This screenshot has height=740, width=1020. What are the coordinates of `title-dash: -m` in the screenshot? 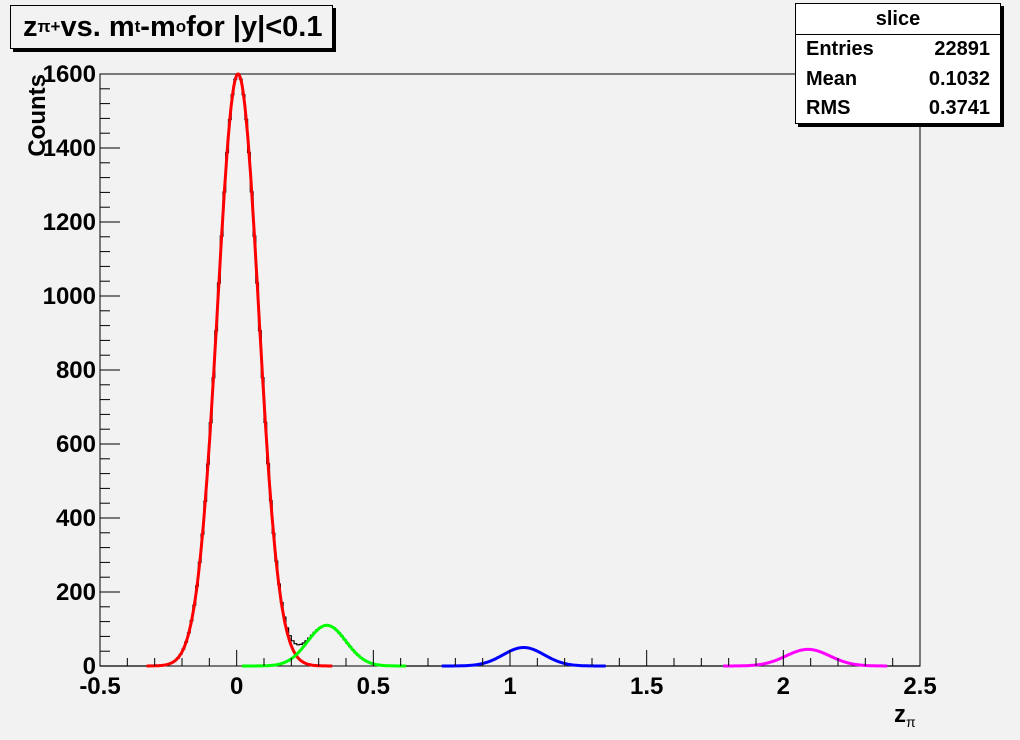 It's located at (158, 26).